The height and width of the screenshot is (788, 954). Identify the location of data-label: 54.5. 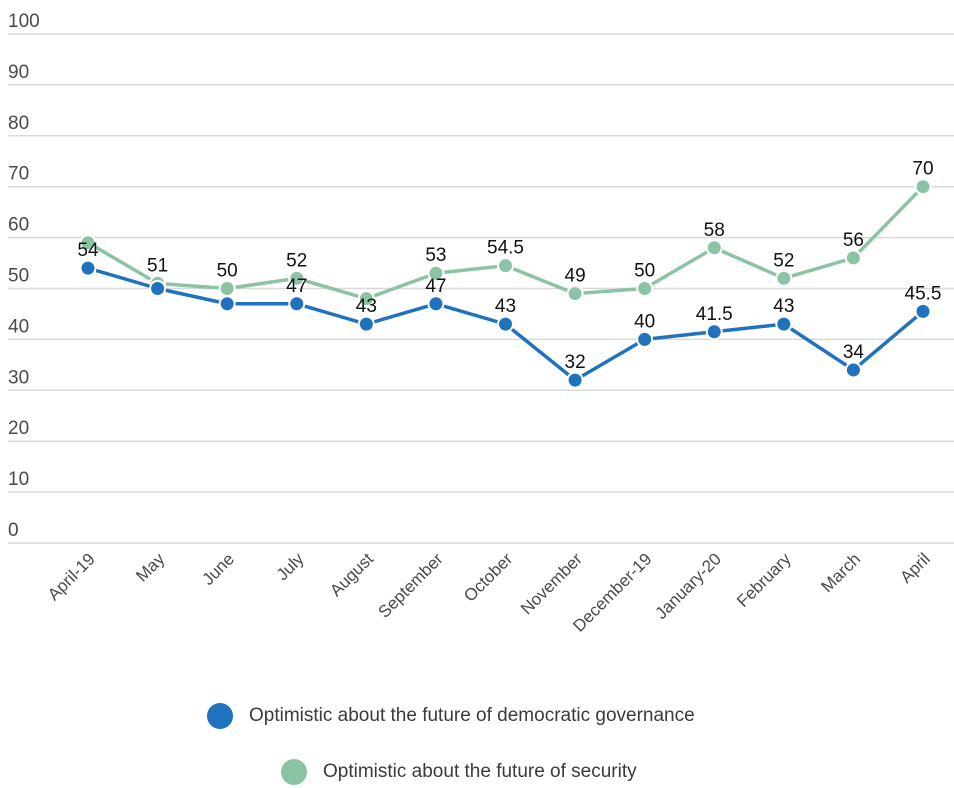
(505, 248).